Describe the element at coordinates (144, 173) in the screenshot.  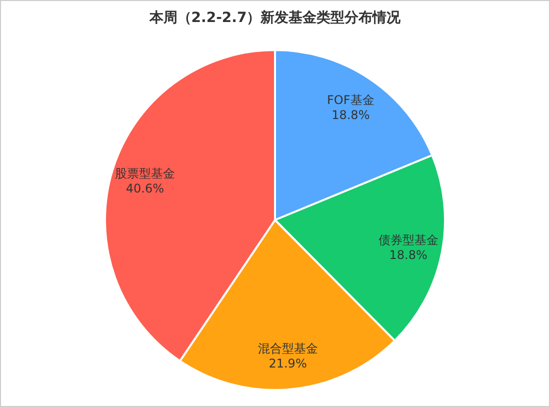
I see `slice-label: 股票型基金` at that location.